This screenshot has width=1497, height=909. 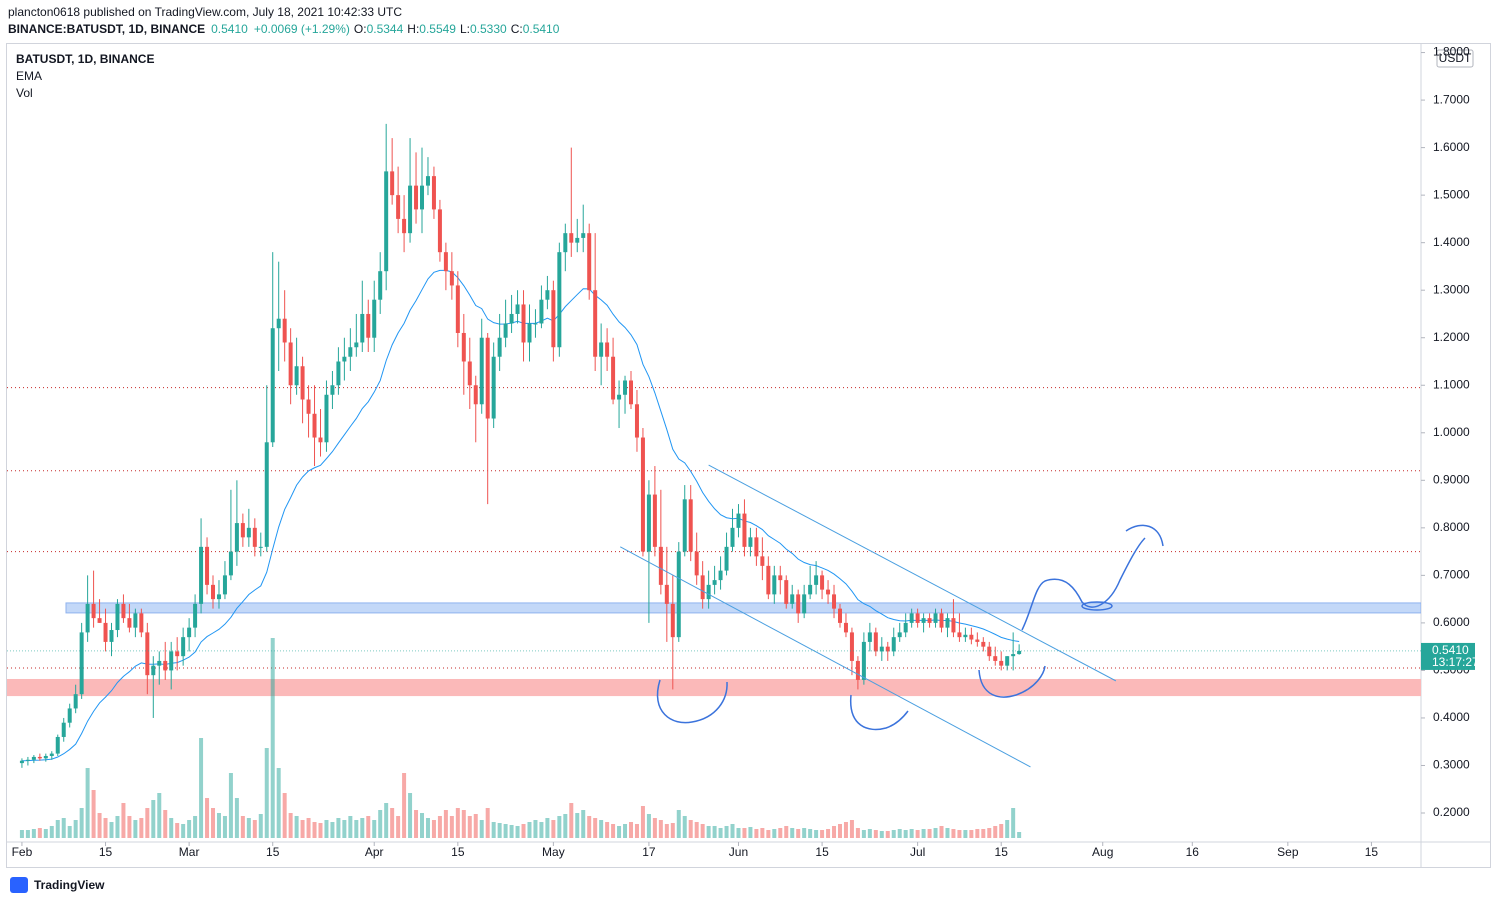 What do you see at coordinates (465, 29) in the screenshot?
I see `ohlc-label: L:` at bounding box center [465, 29].